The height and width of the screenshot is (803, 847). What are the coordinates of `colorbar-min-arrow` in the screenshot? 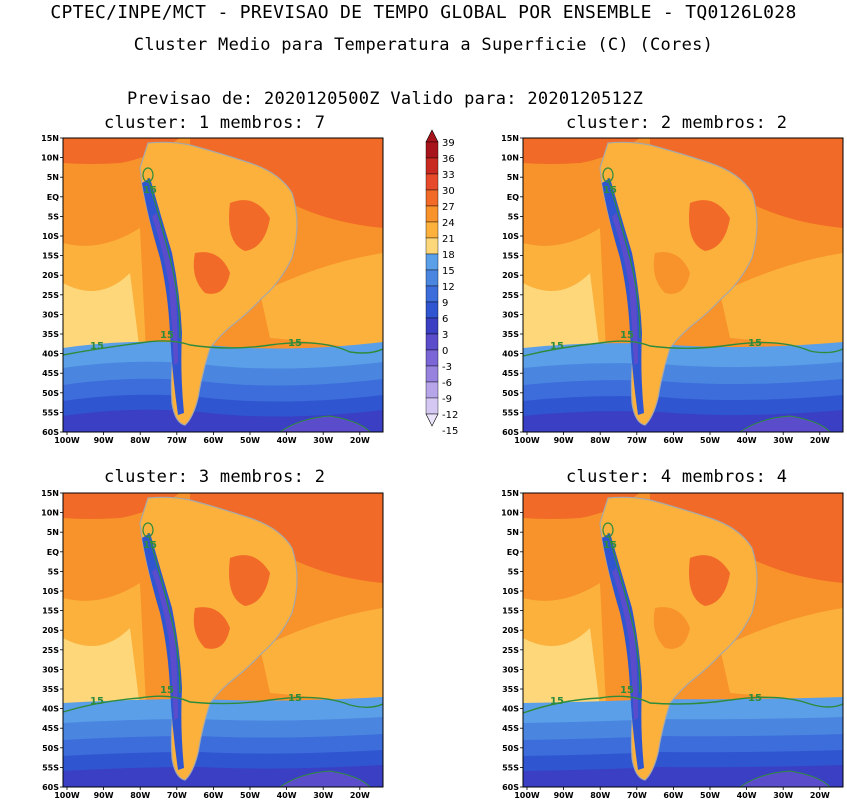 It's located at (432, 420).